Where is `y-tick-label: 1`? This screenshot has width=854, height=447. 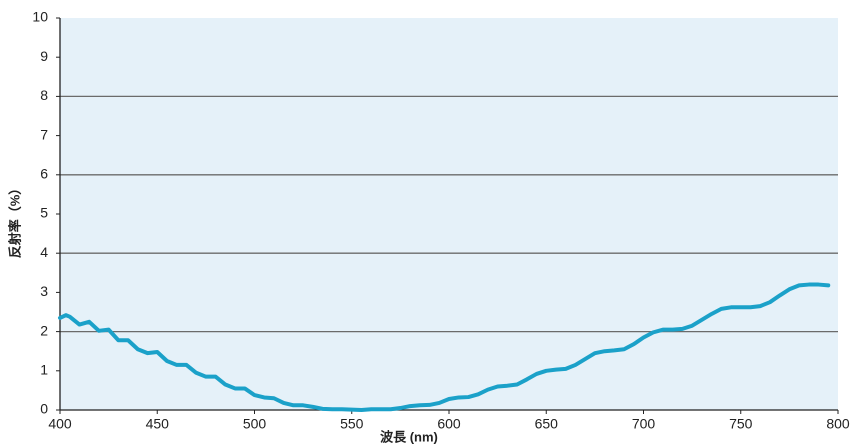 y-tick-label: 1 is located at coordinates (44, 370).